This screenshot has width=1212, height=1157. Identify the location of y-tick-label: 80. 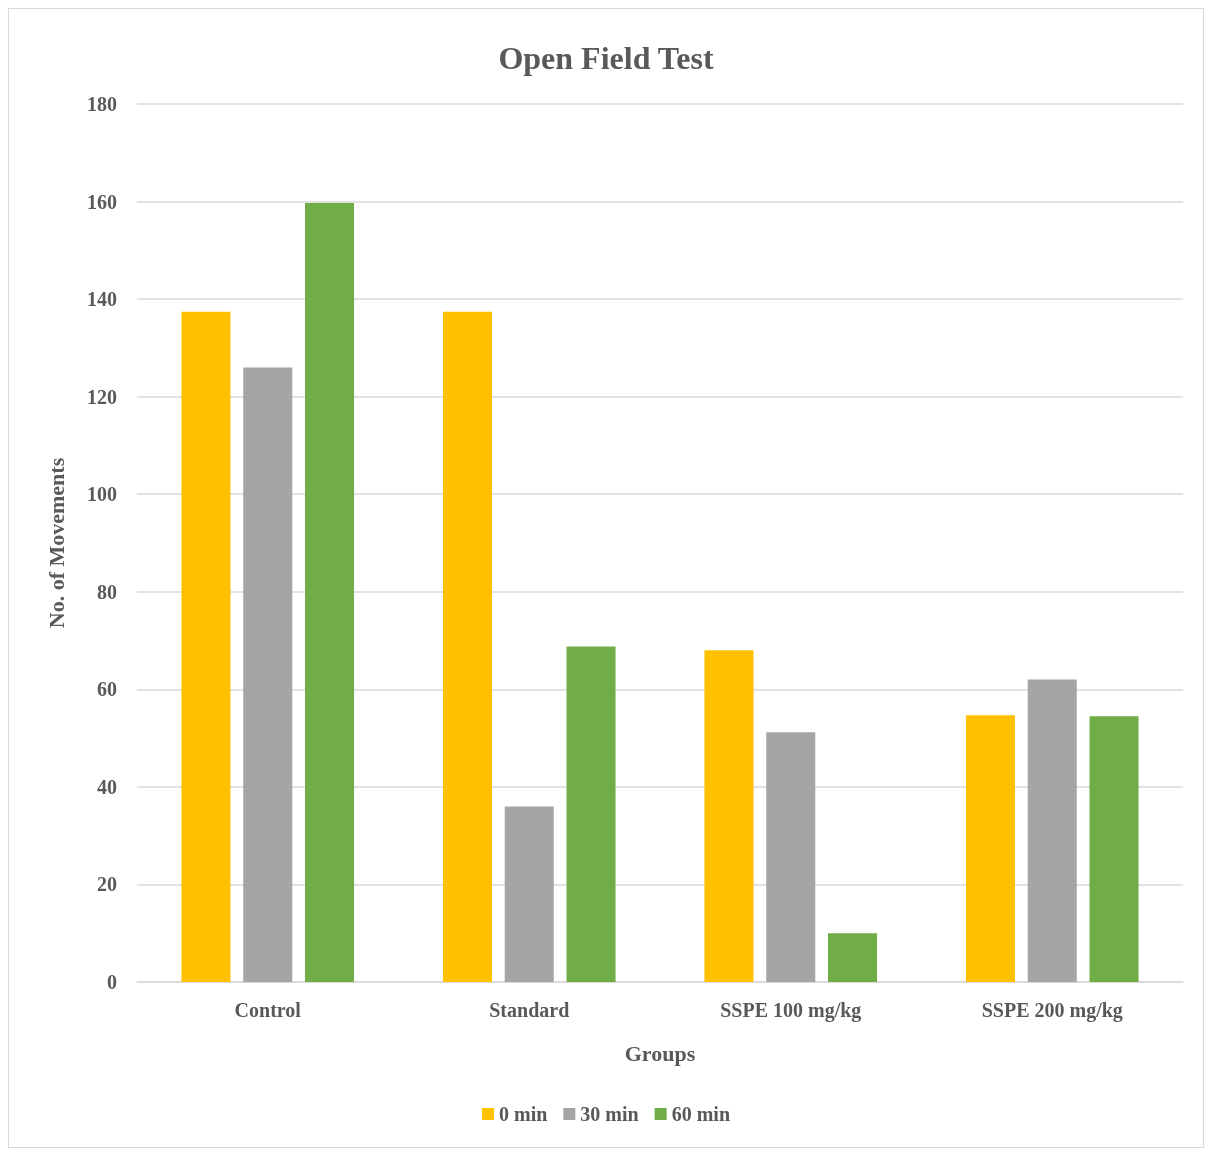
(107, 591).